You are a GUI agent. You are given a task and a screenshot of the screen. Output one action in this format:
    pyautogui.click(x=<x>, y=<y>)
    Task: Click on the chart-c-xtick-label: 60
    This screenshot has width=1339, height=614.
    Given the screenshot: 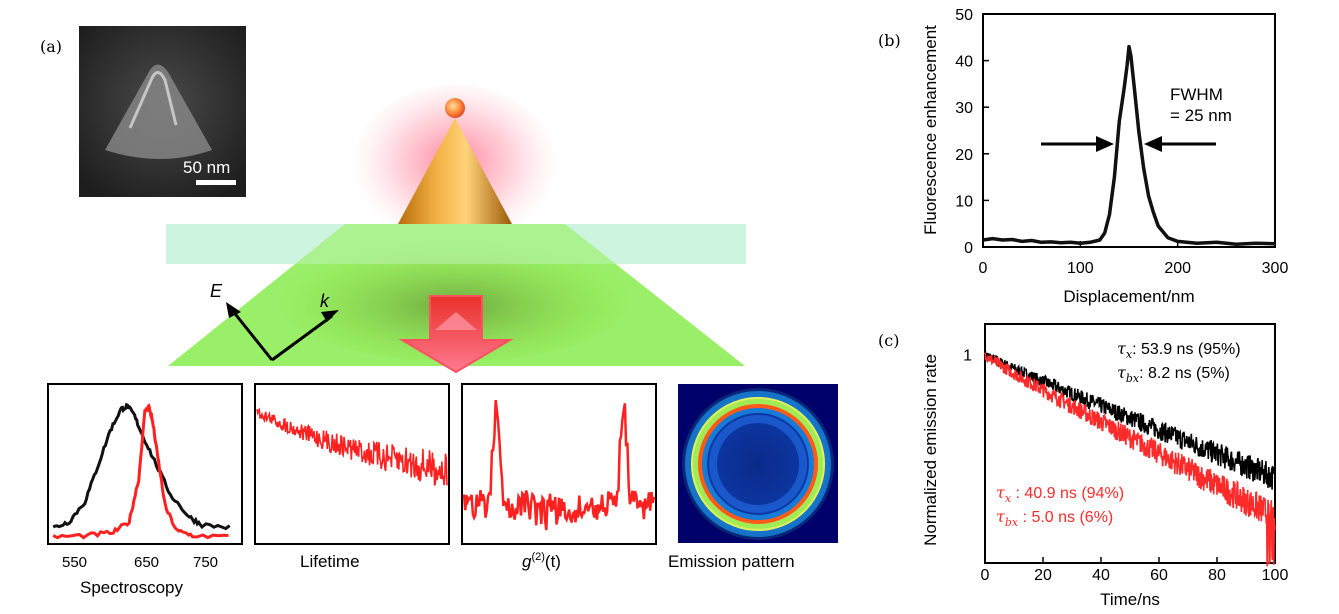 What is the action you would take?
    pyautogui.click(x=1159, y=575)
    